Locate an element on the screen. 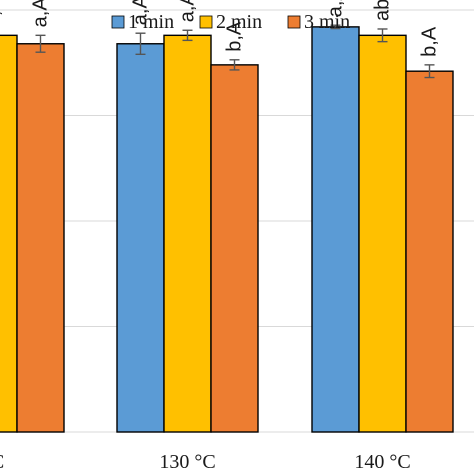 The height and width of the screenshot is (474, 474). x-tick-label-0: °C is located at coordinates (2, 462).